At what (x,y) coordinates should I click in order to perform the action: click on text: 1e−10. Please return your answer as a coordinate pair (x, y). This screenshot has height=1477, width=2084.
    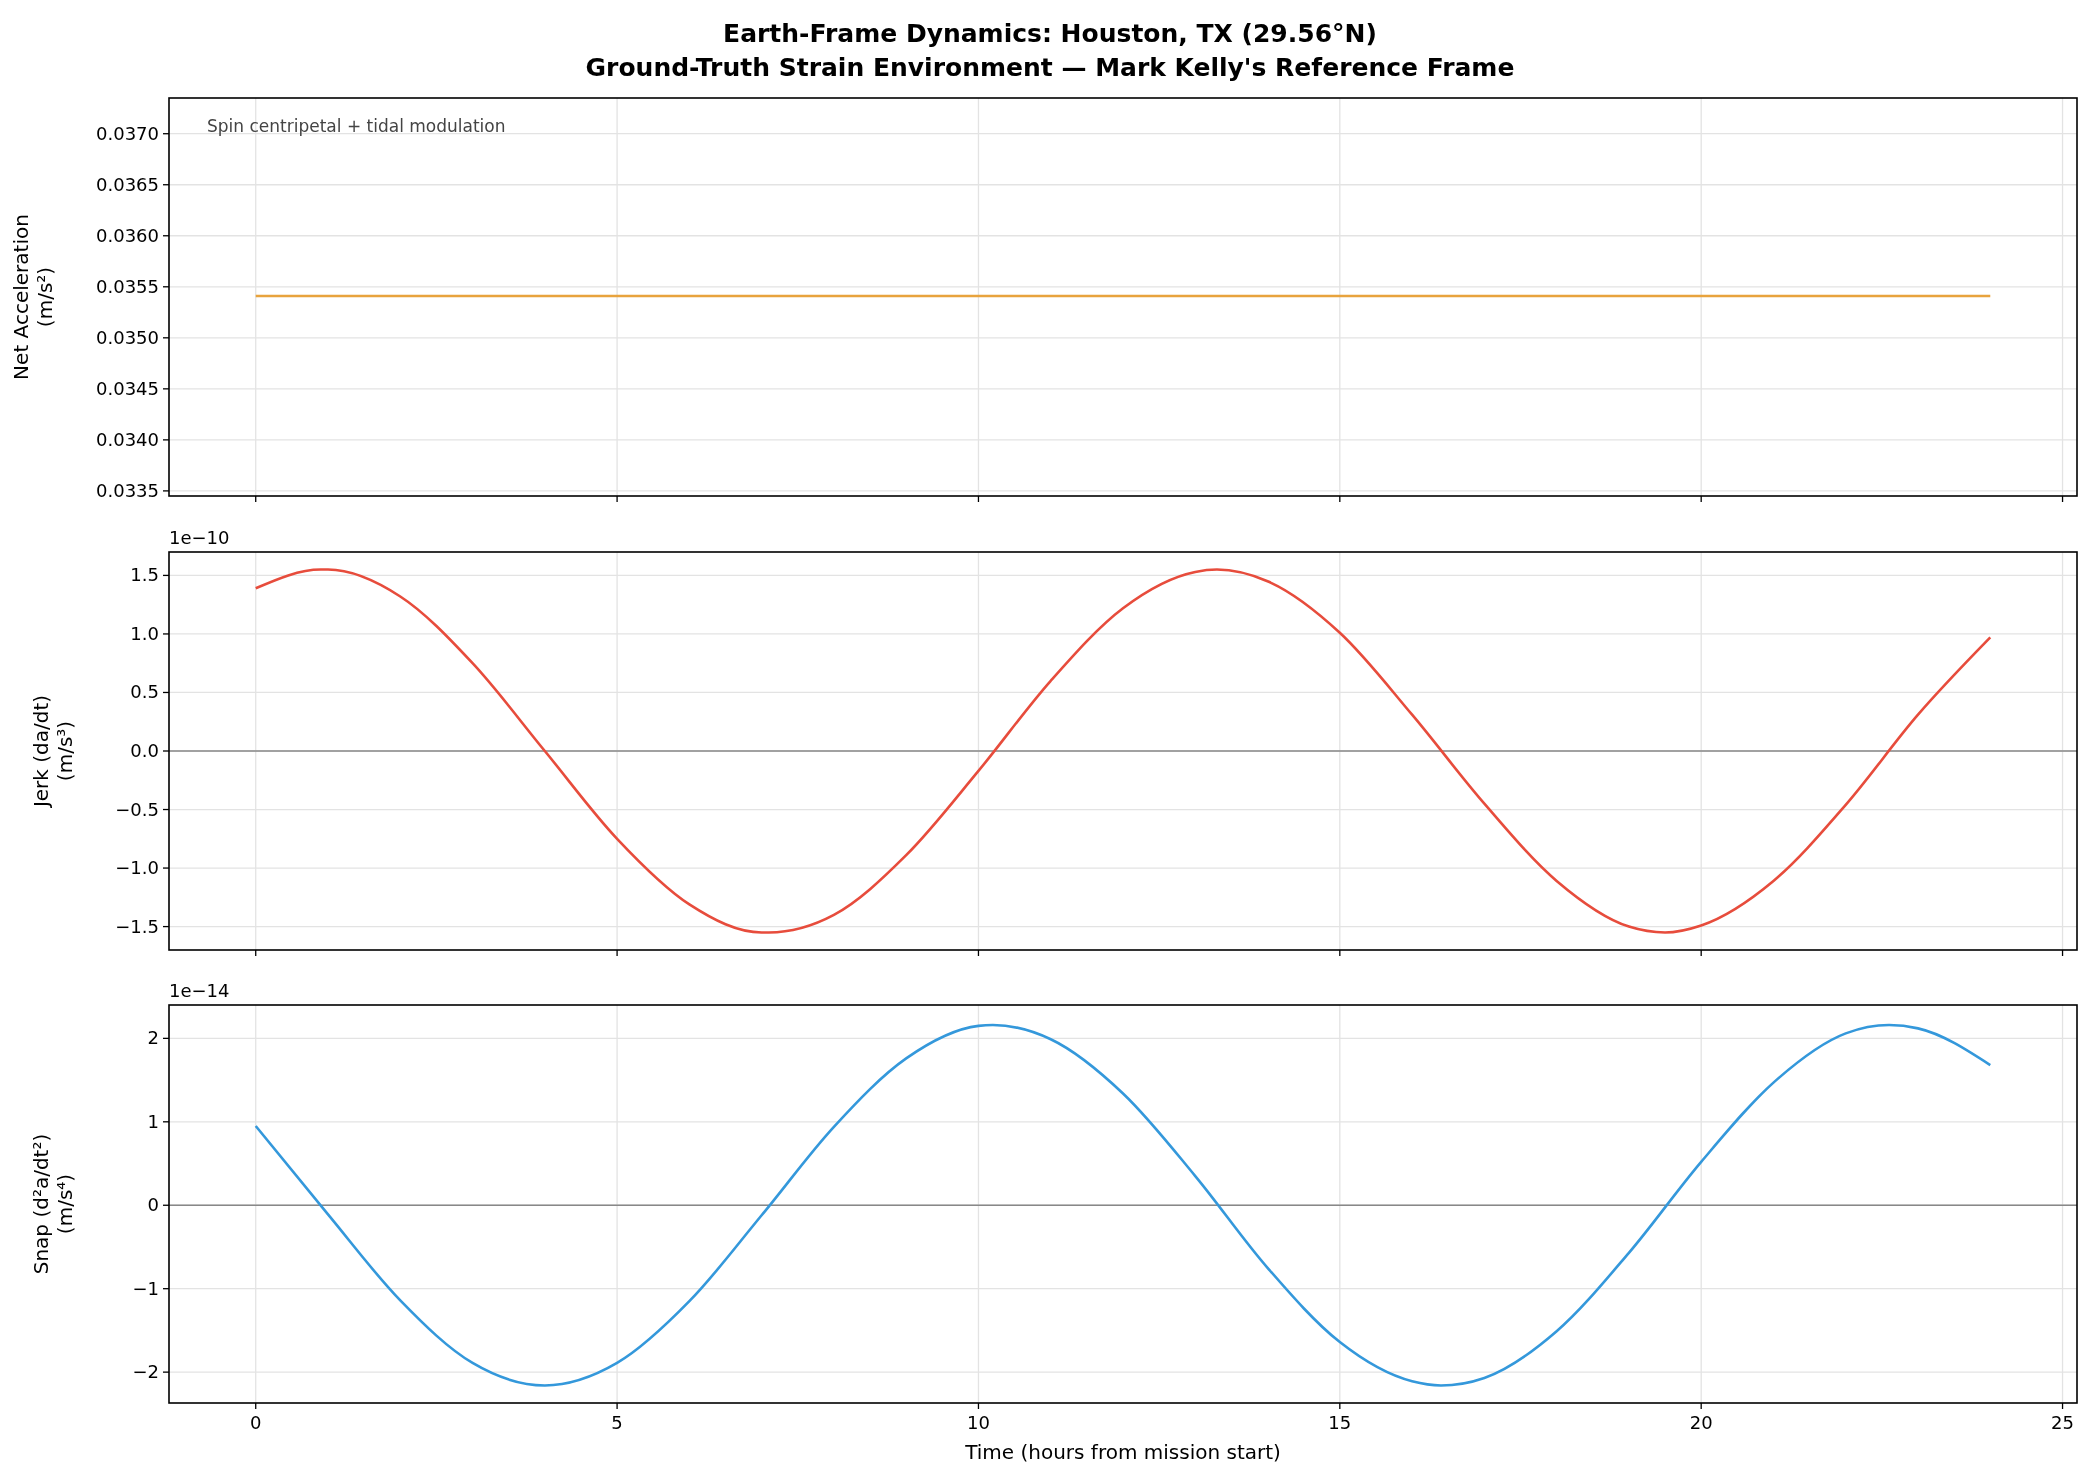
    Looking at the image, I should click on (199, 537).